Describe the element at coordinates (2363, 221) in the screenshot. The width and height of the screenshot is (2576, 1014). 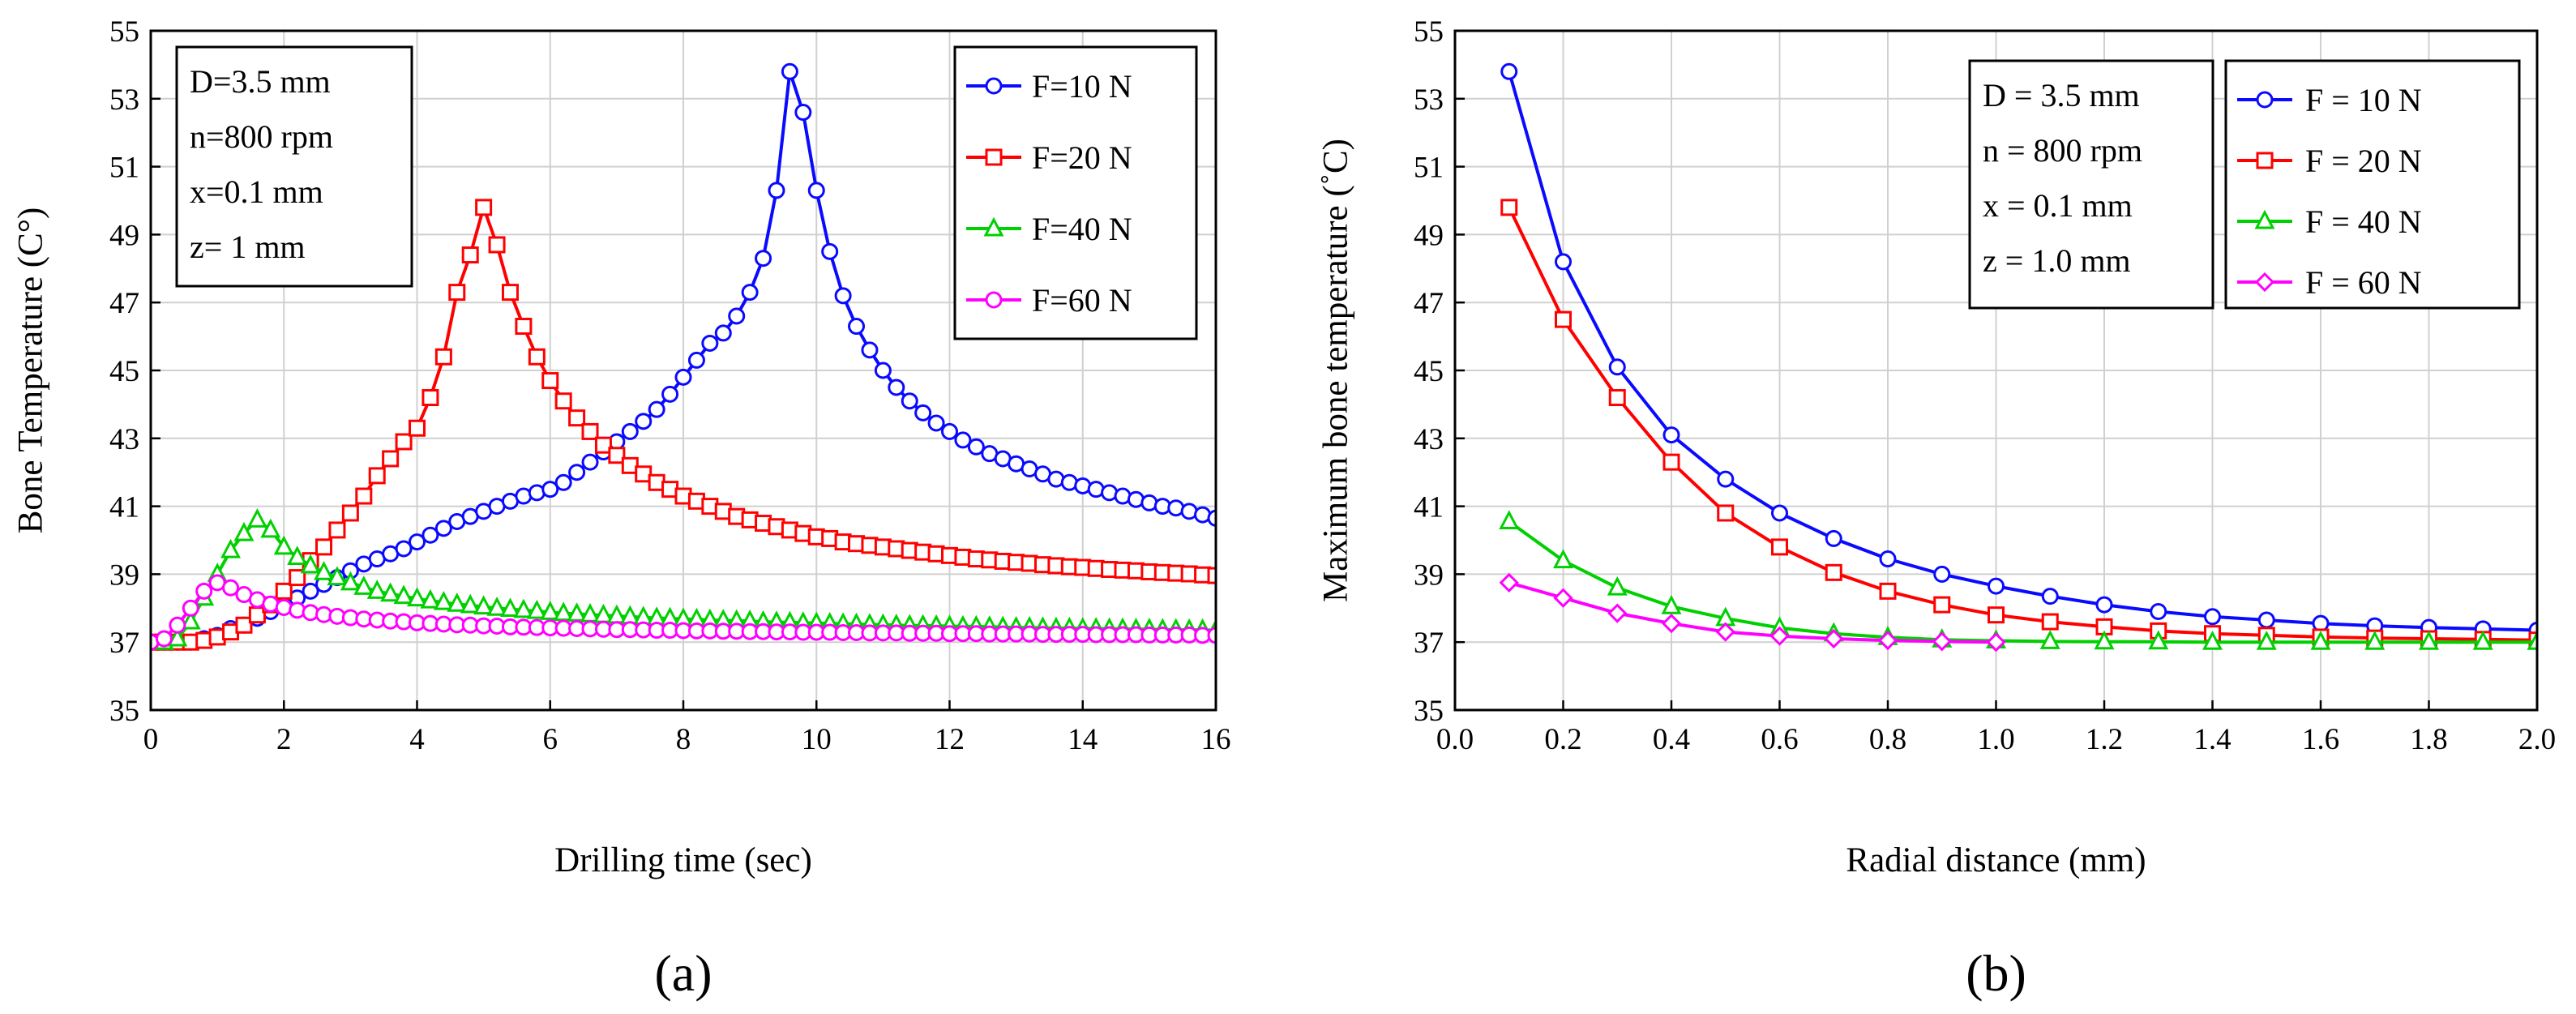
I see `legend-label: F = 40 N` at that location.